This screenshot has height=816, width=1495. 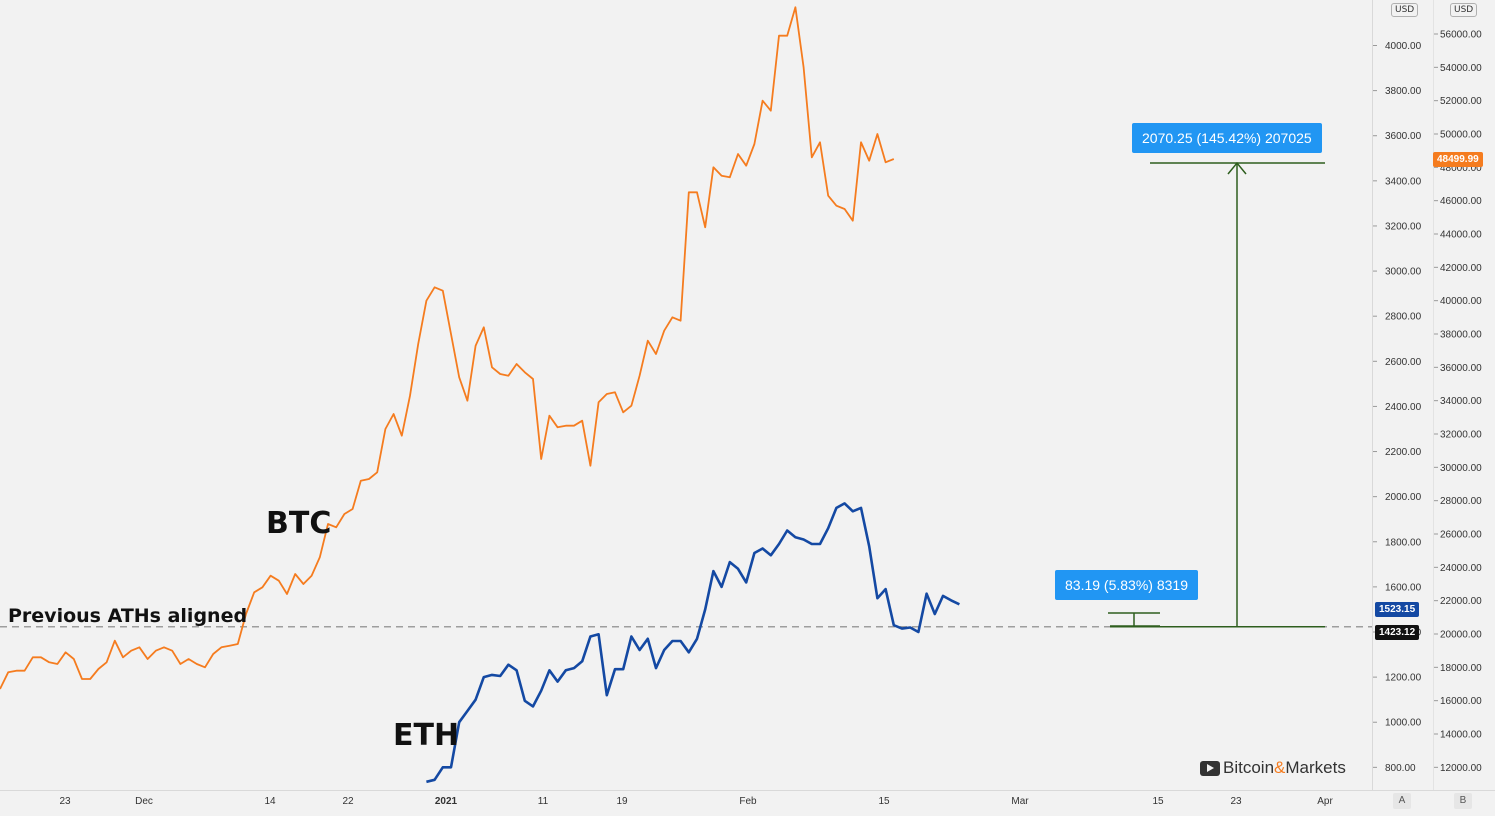 I want to click on btc-axis-tick-label: 44000.00, so click(x=1461, y=235).